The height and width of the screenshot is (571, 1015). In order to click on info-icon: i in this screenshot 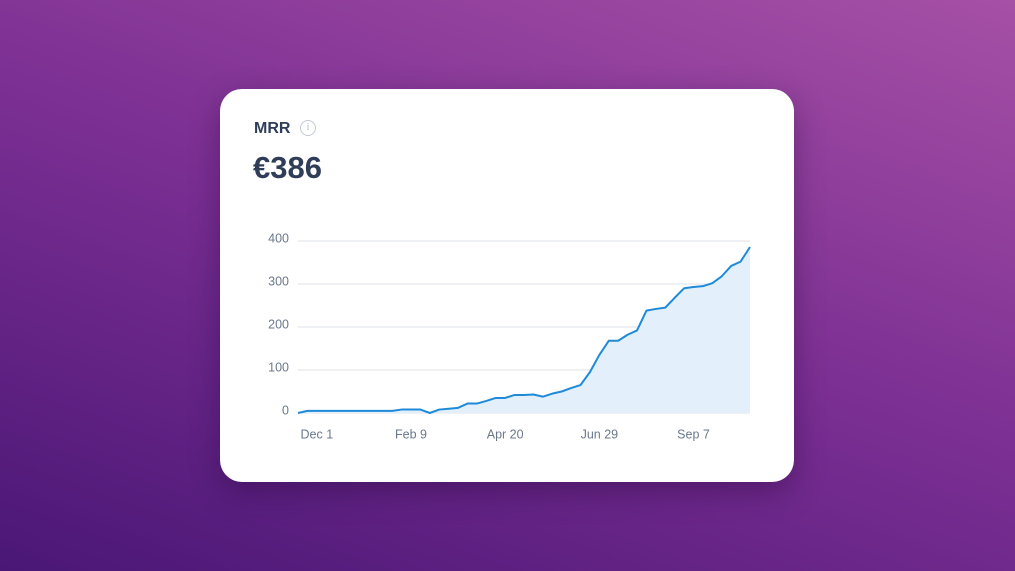, I will do `click(308, 128)`.